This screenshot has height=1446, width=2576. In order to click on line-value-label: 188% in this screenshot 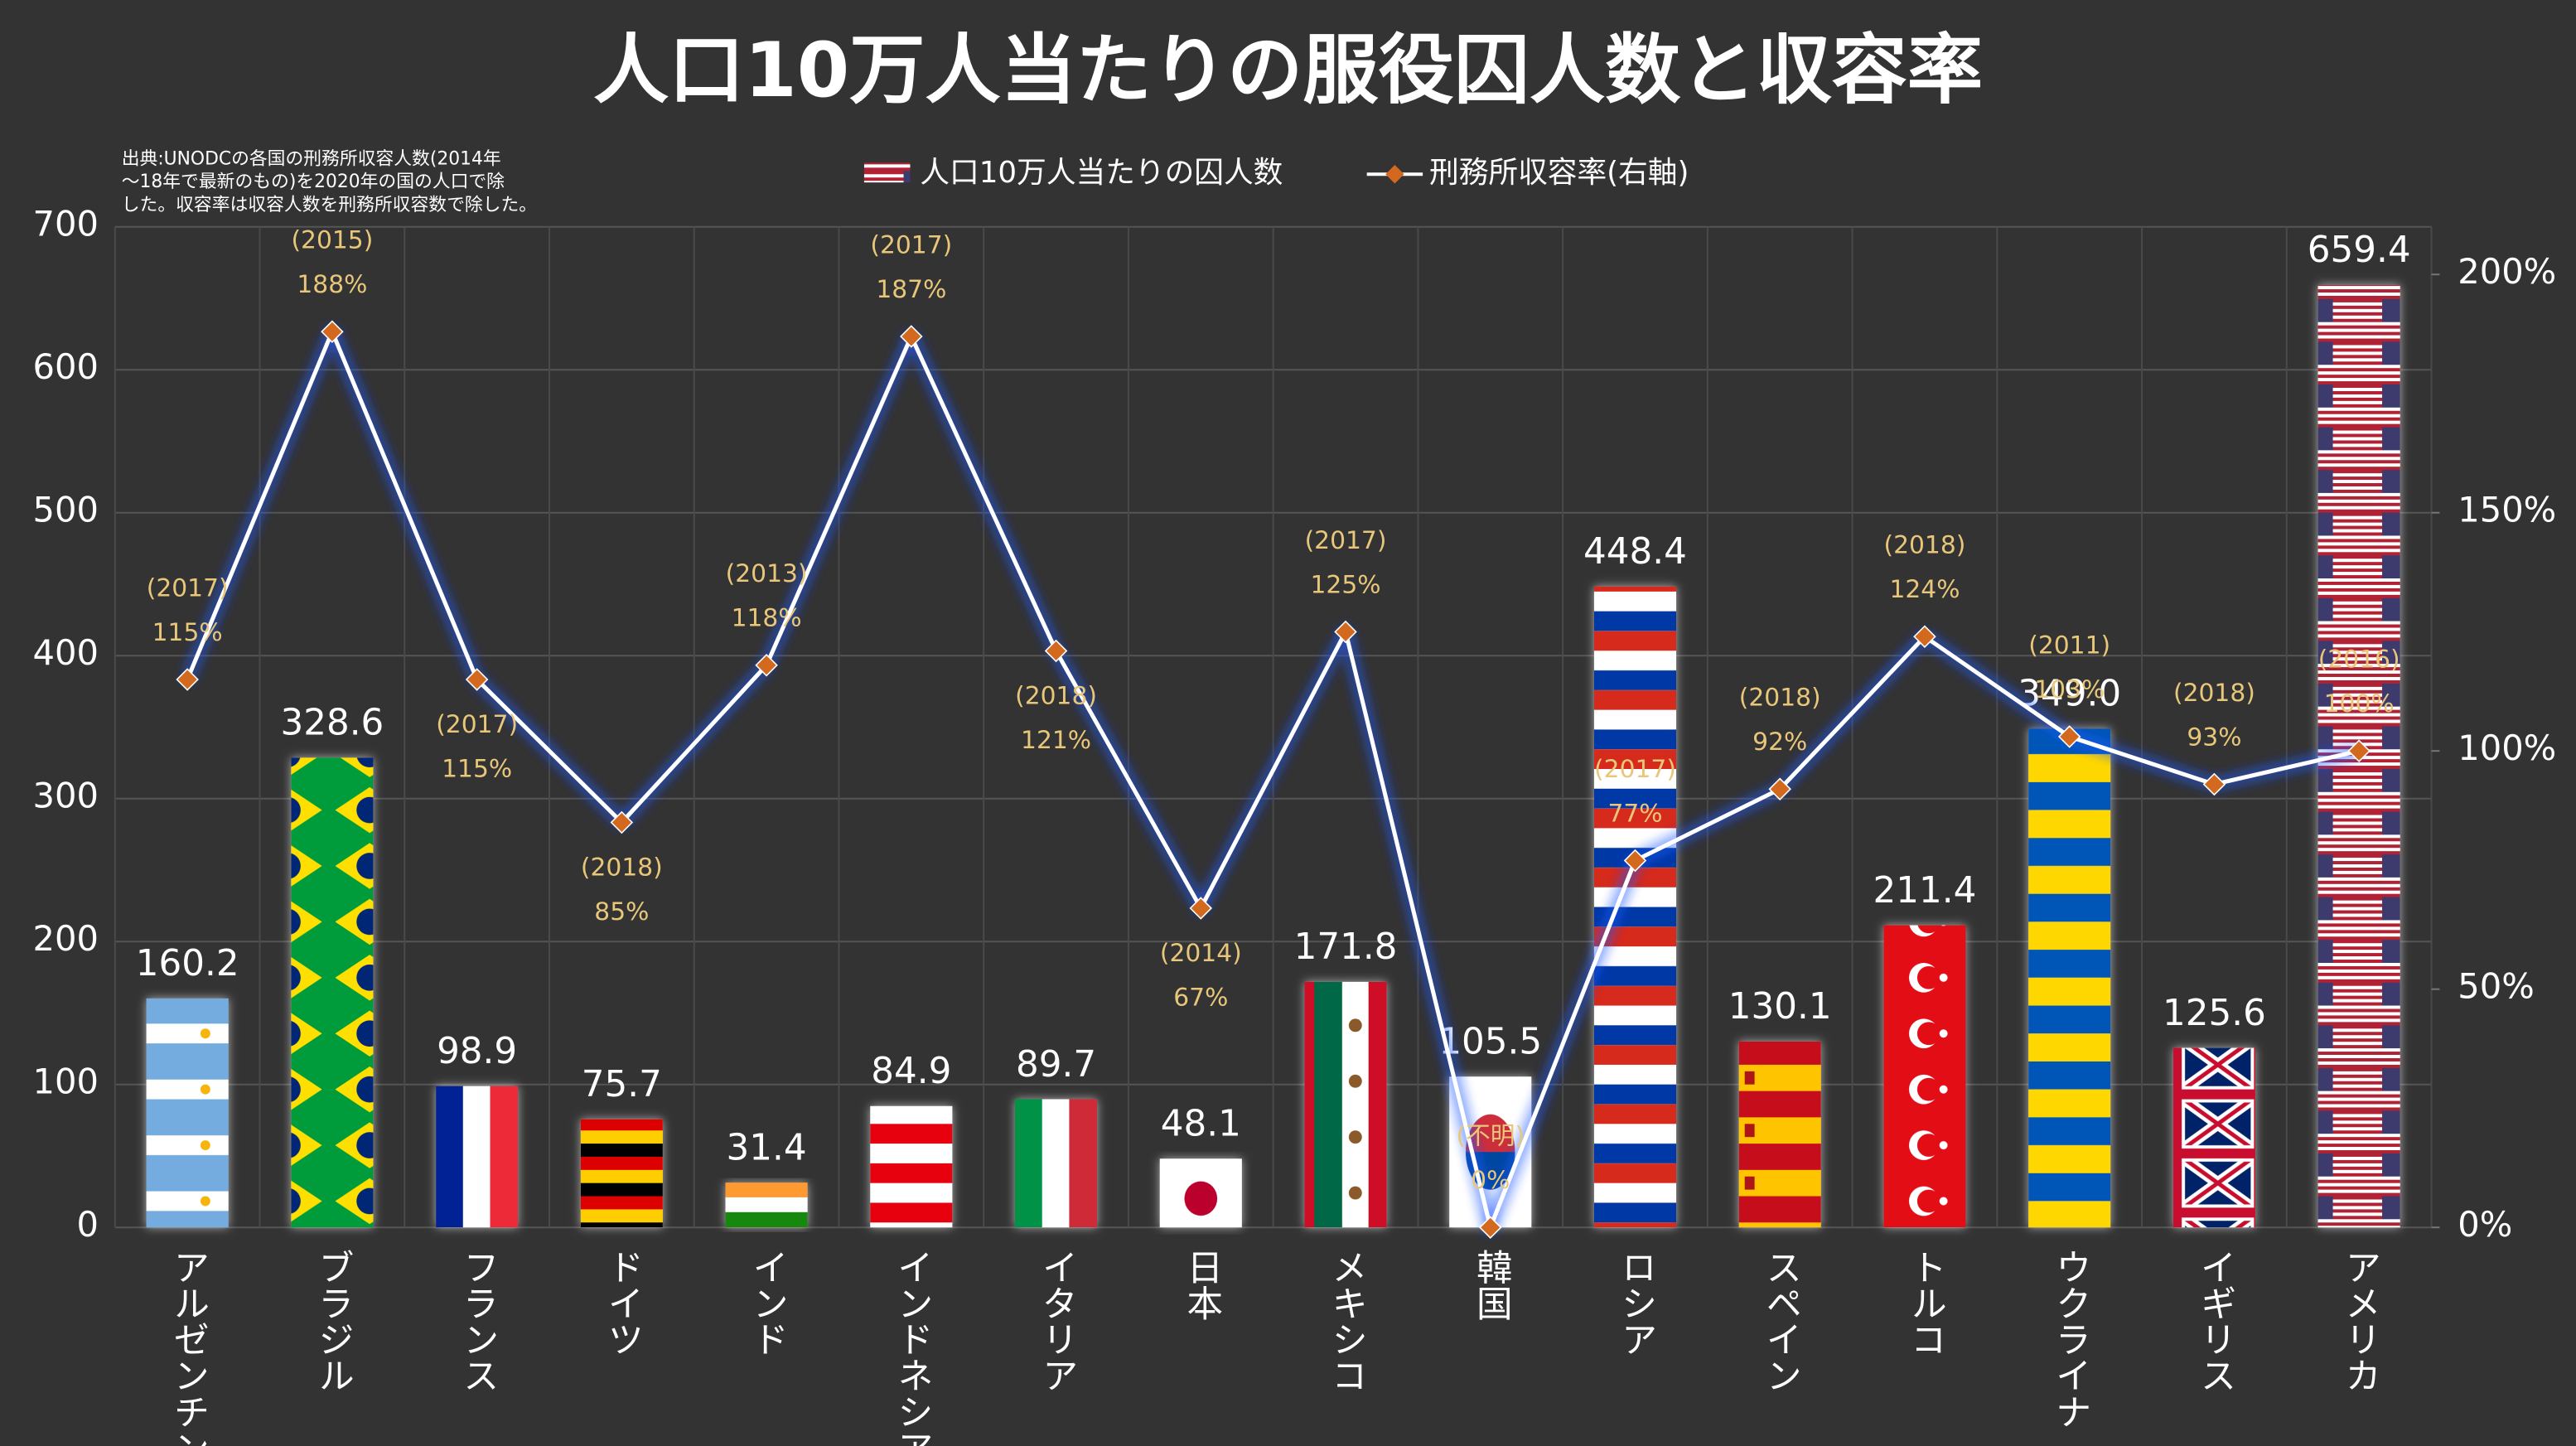, I will do `click(332, 284)`.